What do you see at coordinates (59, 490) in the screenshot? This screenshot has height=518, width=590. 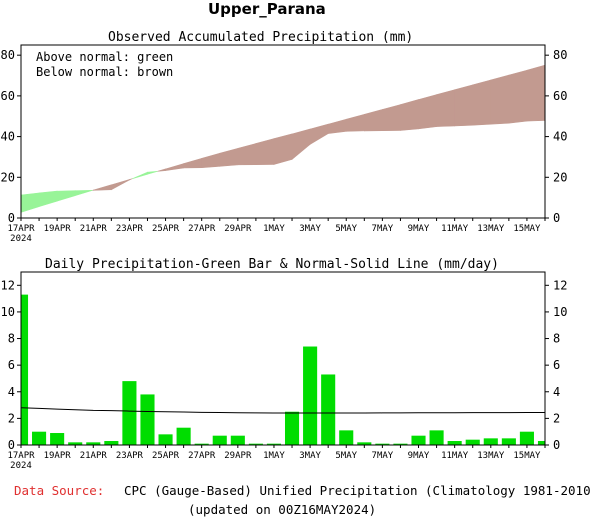 I see `data-source-label: Data Source:` at bounding box center [59, 490].